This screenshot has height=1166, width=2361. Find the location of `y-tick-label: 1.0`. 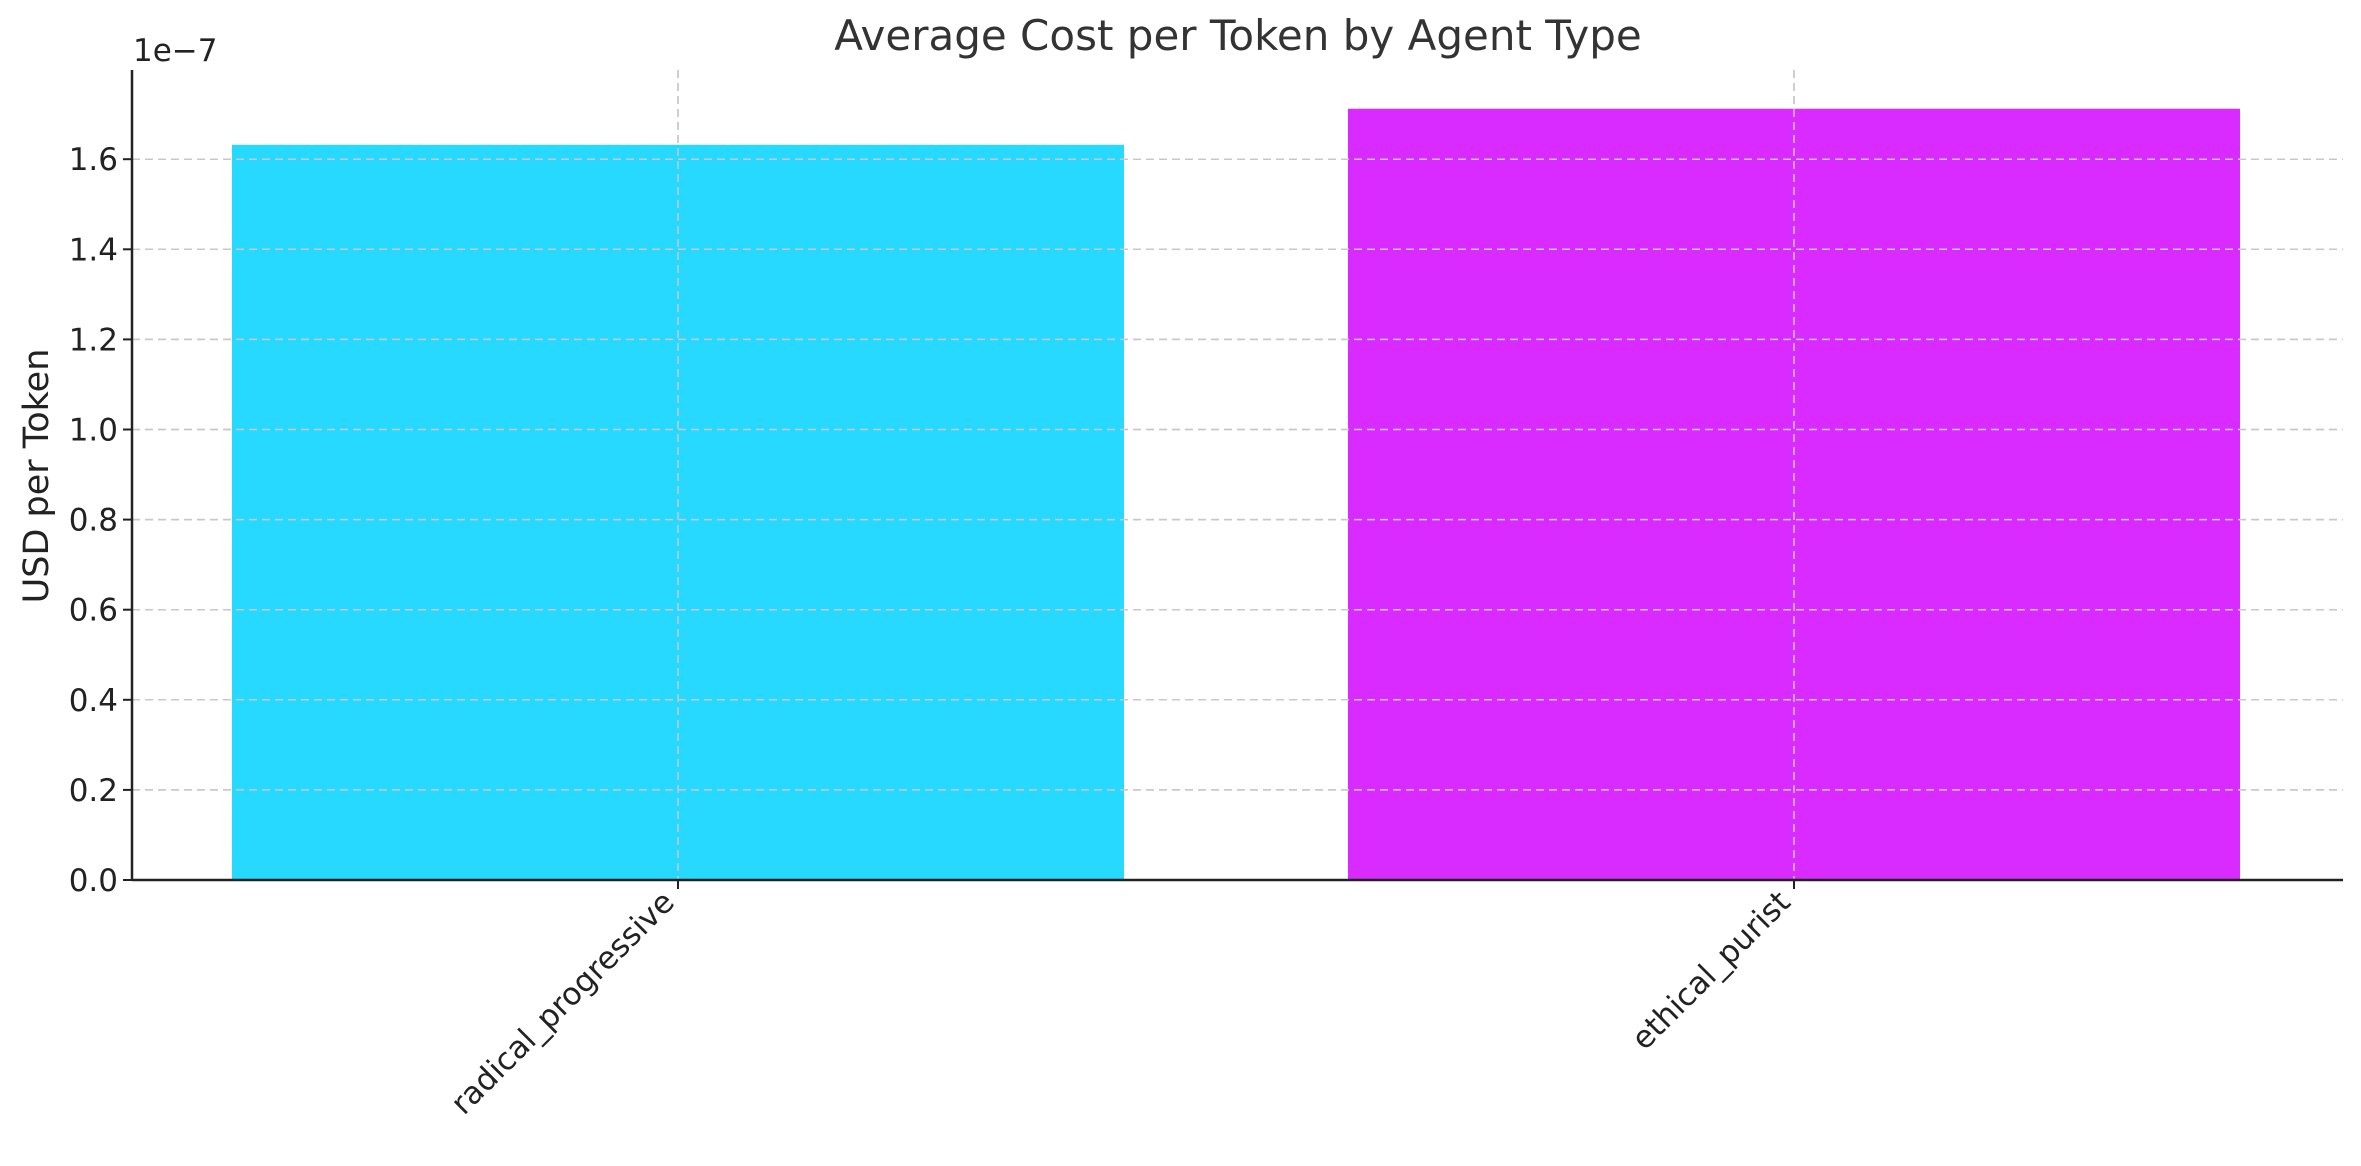

y-tick-label: 1.0 is located at coordinates (93, 431).